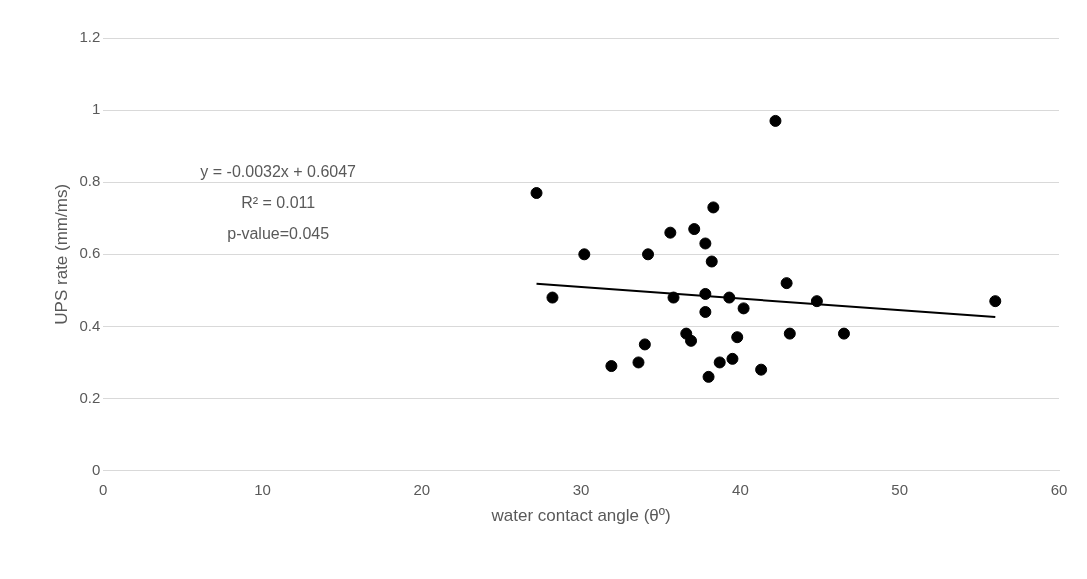  I want to click on y-tick-label: 0.2, so click(90, 397).